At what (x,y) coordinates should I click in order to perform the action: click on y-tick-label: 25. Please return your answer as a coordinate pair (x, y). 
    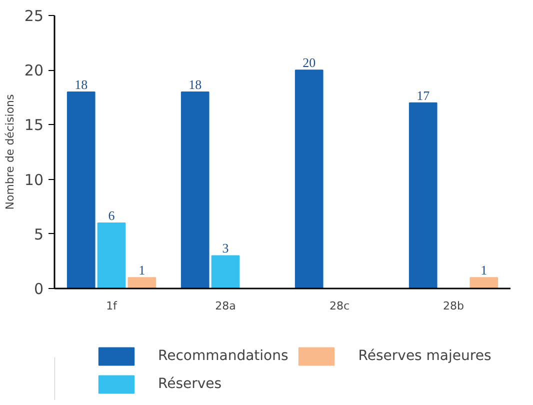
    Looking at the image, I should click on (34, 16).